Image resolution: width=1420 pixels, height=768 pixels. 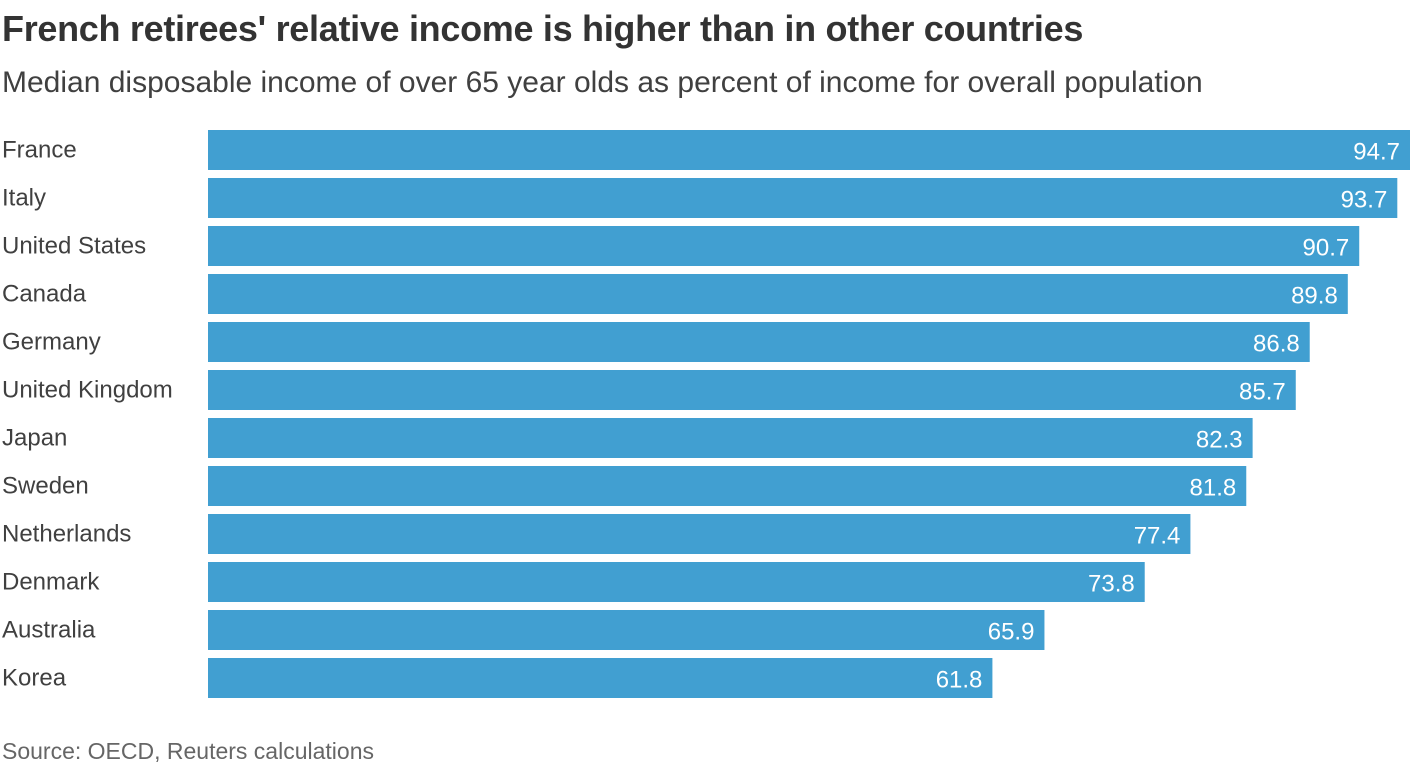 I want to click on value-label: 73.8, so click(x=1111, y=584).